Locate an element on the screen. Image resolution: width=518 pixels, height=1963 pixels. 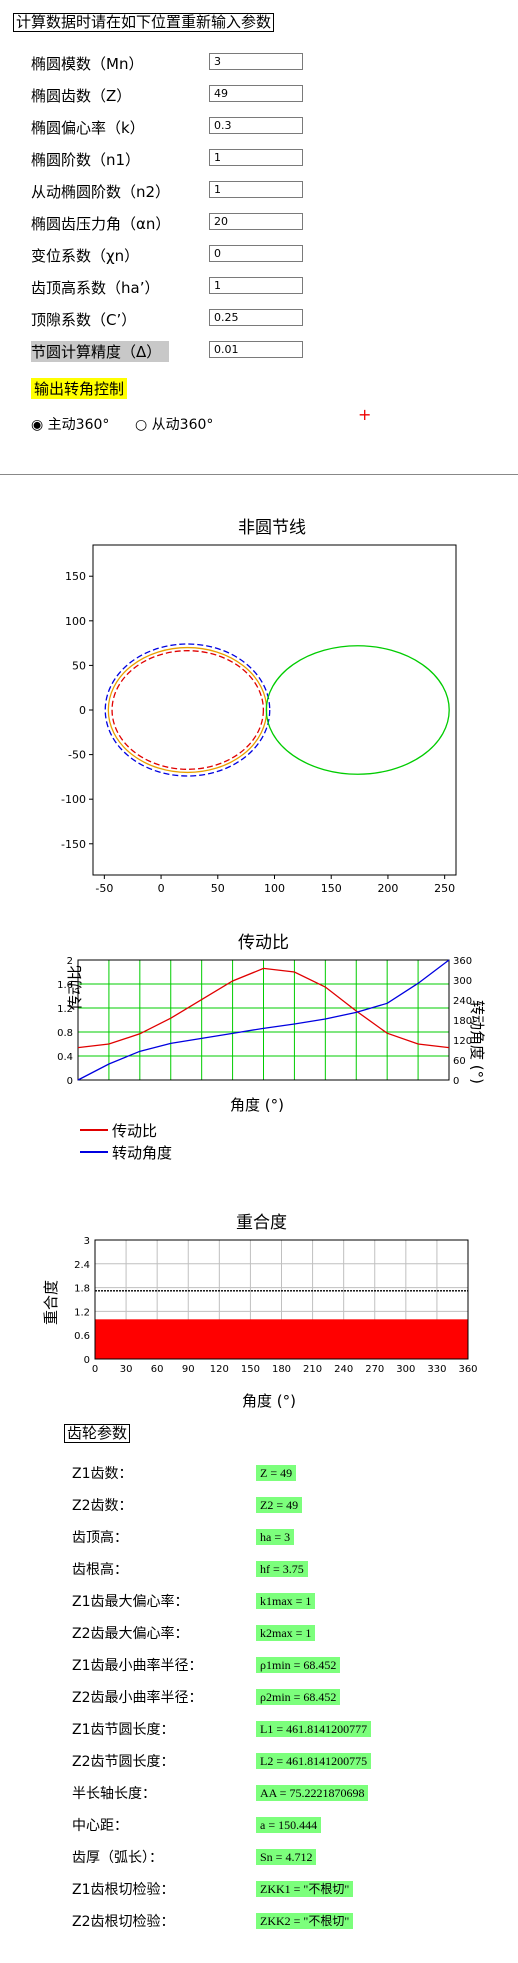
chart3-xtick-label: 60 is located at coordinates (157, 1369).